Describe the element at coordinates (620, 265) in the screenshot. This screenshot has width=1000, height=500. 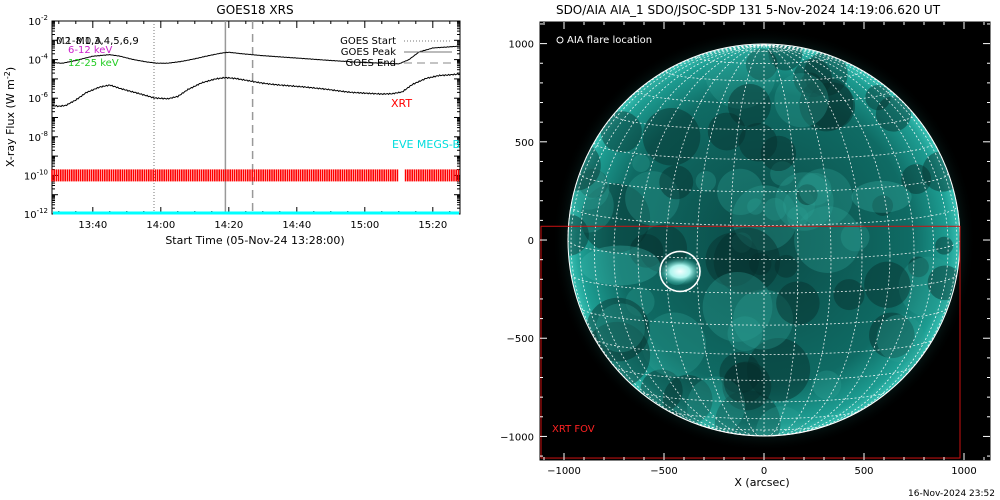
I see `active-region-glow` at that location.